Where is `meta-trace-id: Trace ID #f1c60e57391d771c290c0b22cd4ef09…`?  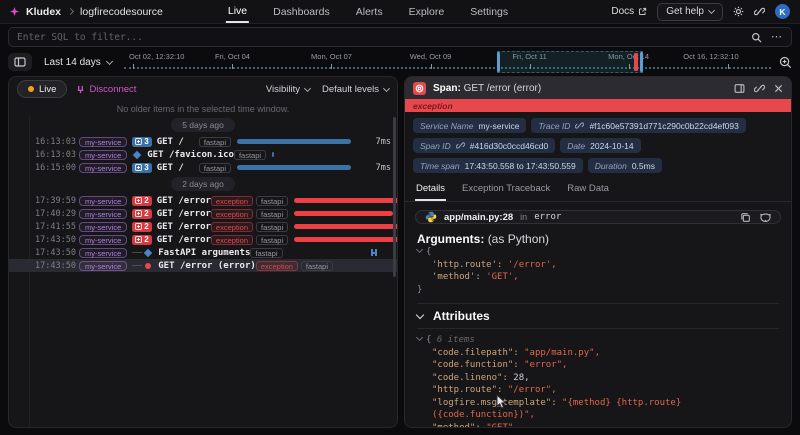 meta-trace-id: Trace ID #f1c60e57391d771c290c0b22cd4ef09… is located at coordinates (638, 125).